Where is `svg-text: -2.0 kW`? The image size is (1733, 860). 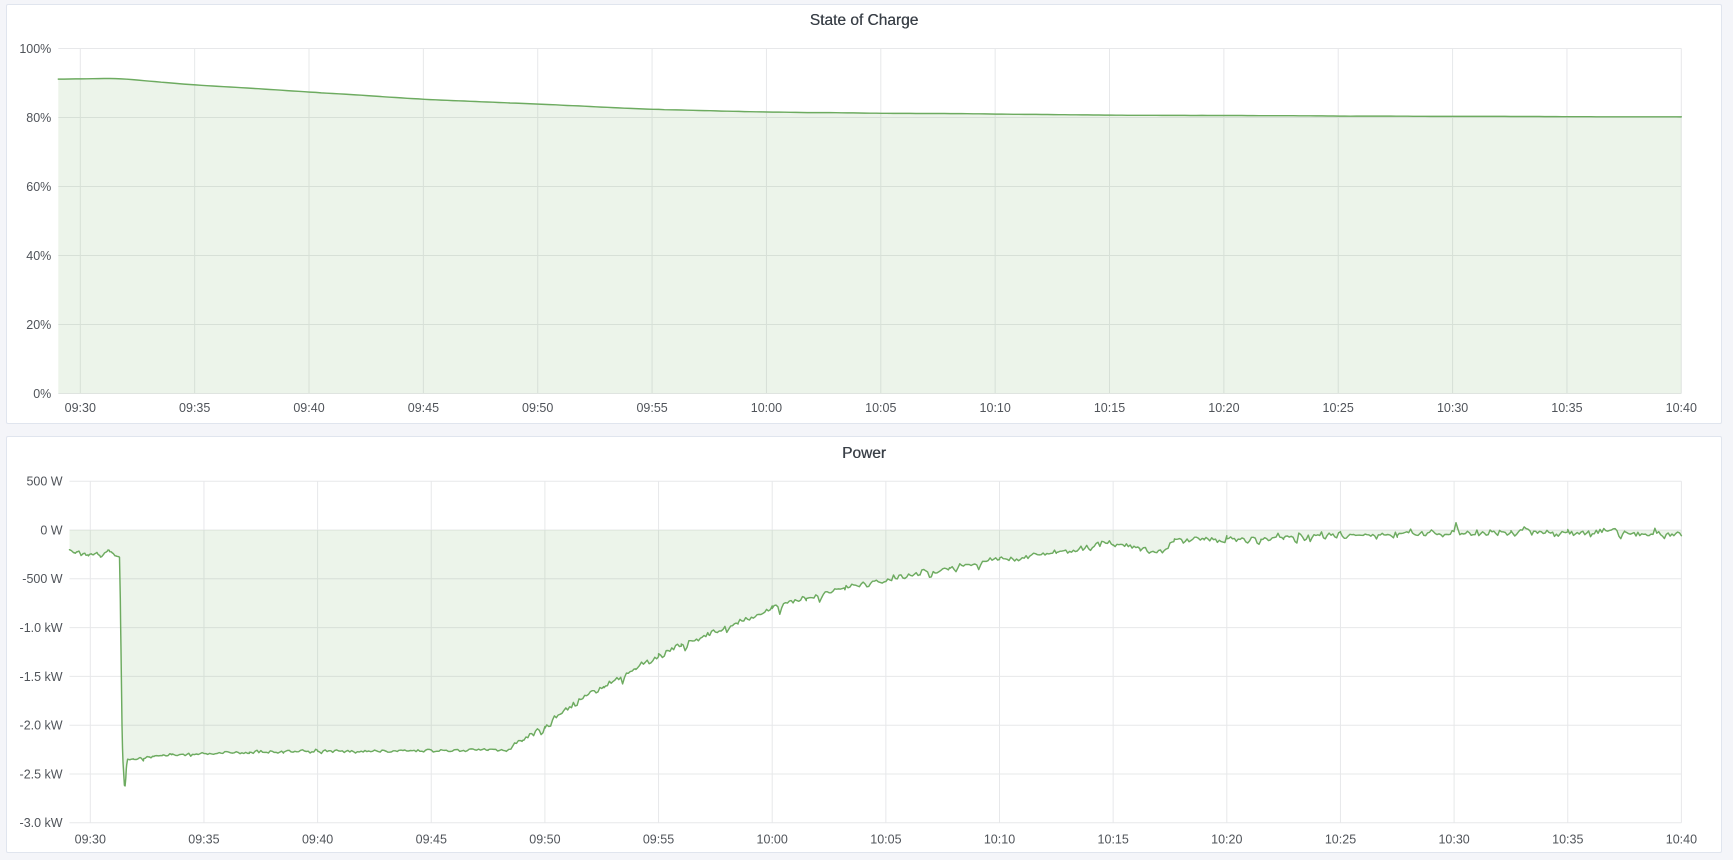 svg-text: -2.0 kW is located at coordinates (41, 726).